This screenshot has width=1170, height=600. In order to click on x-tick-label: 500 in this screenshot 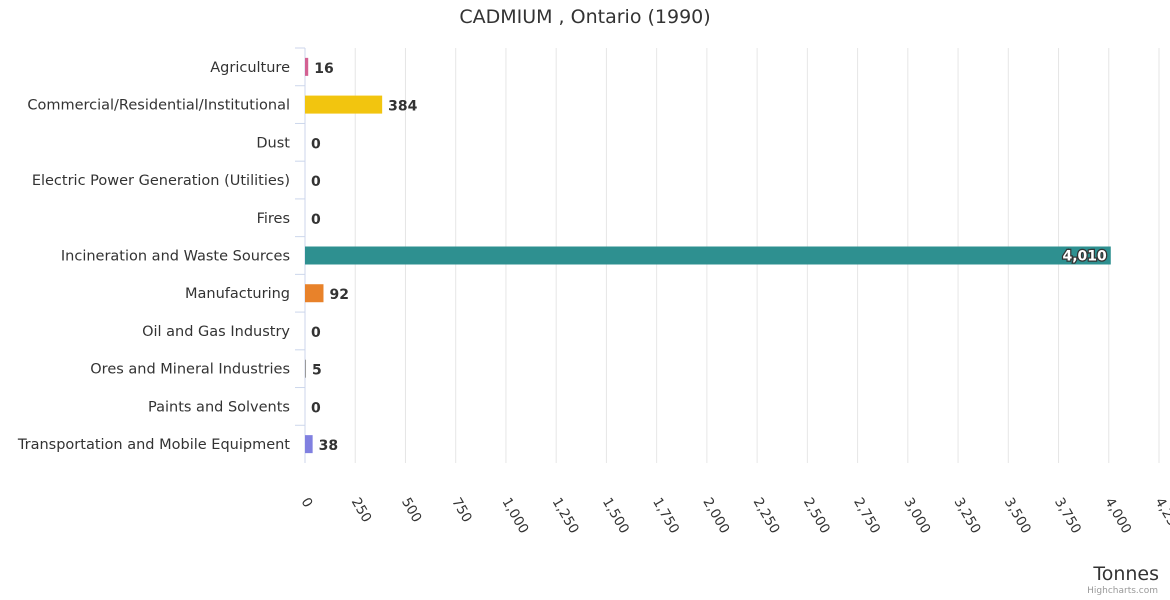, I will do `click(411, 510)`.